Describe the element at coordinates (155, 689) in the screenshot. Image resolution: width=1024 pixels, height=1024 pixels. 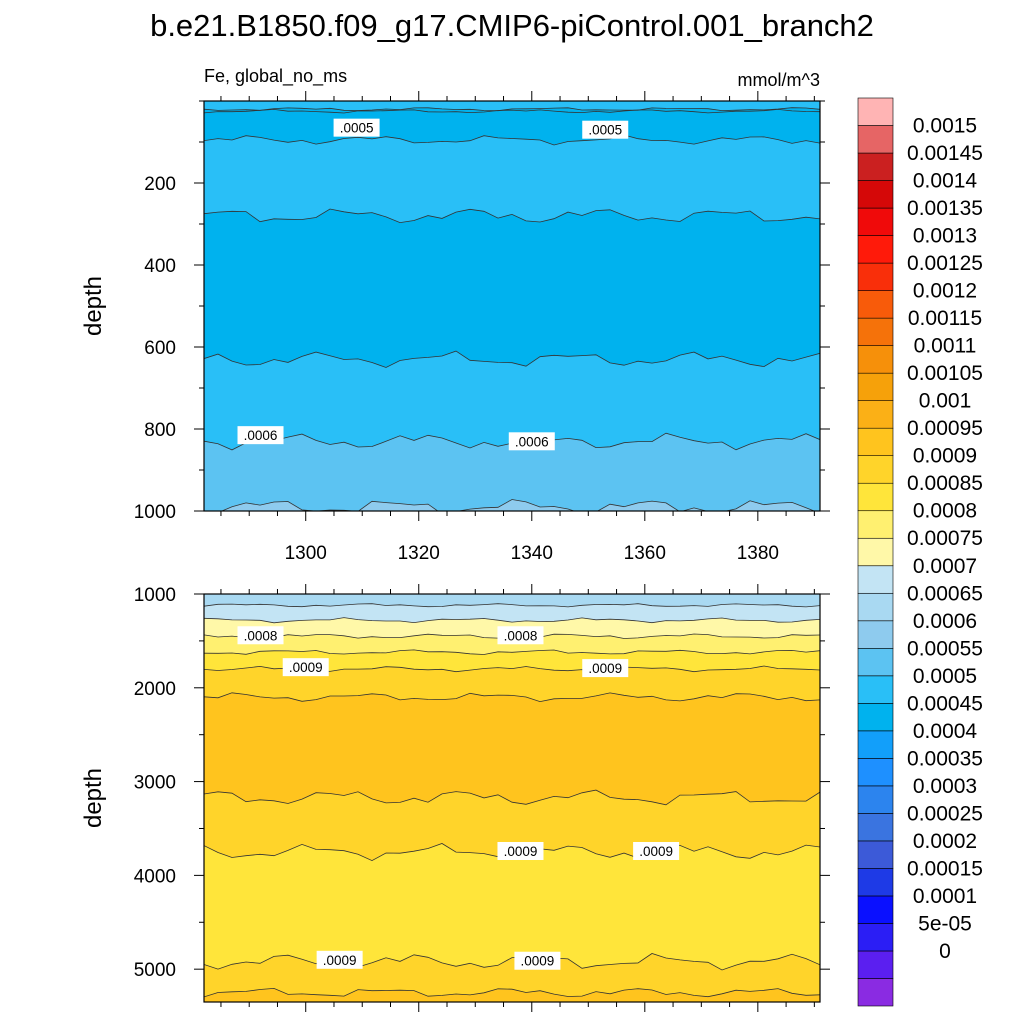
I see `y-tick-label: 2000` at that location.